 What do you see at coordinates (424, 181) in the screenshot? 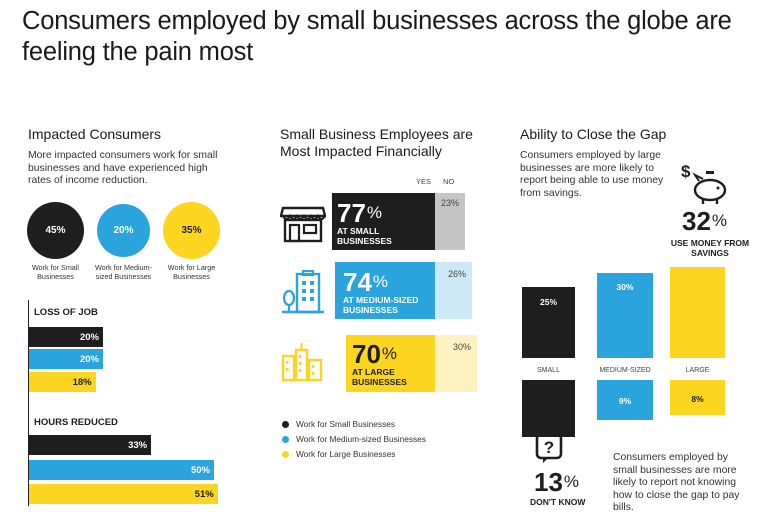
I see `yes-header: YES` at bounding box center [424, 181].